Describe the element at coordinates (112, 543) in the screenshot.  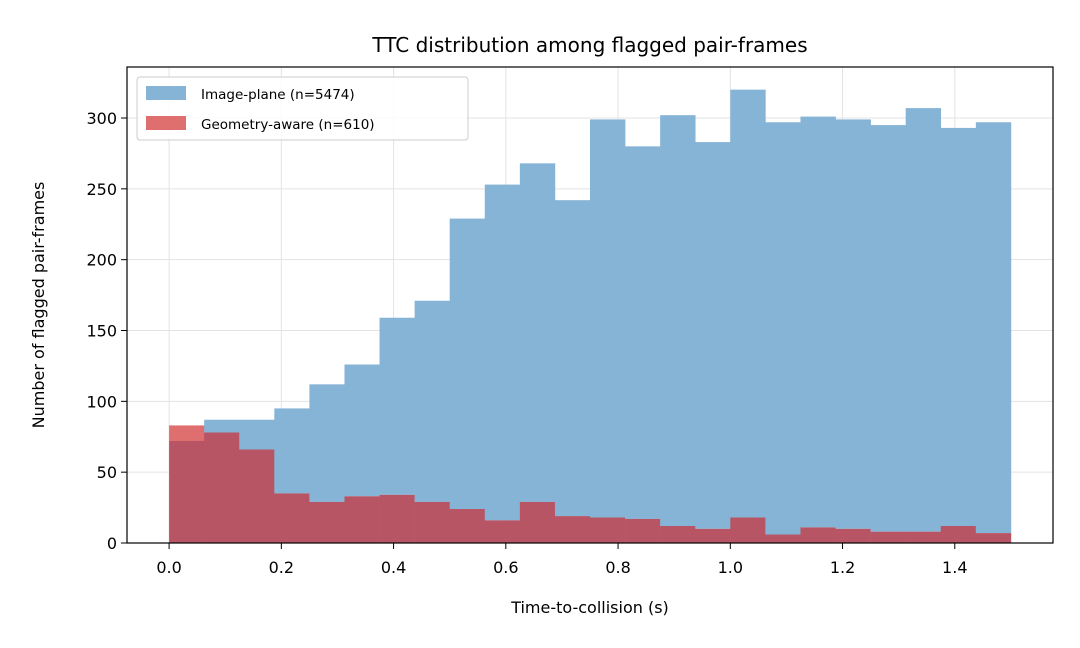
I see `y-tick-label-0: 0` at that location.